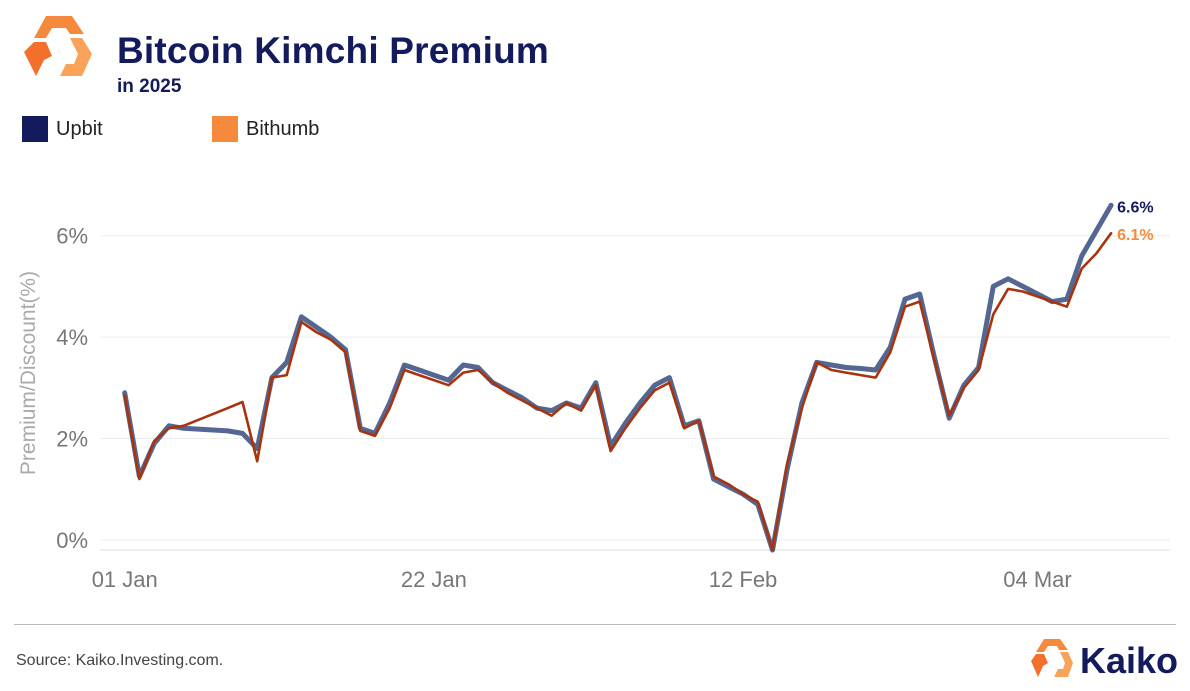 Image resolution: width=1190 pixels, height=691 pixels. Describe the element at coordinates (283, 128) in the screenshot. I see `legend-label-bithumb: Bithumb` at that location.